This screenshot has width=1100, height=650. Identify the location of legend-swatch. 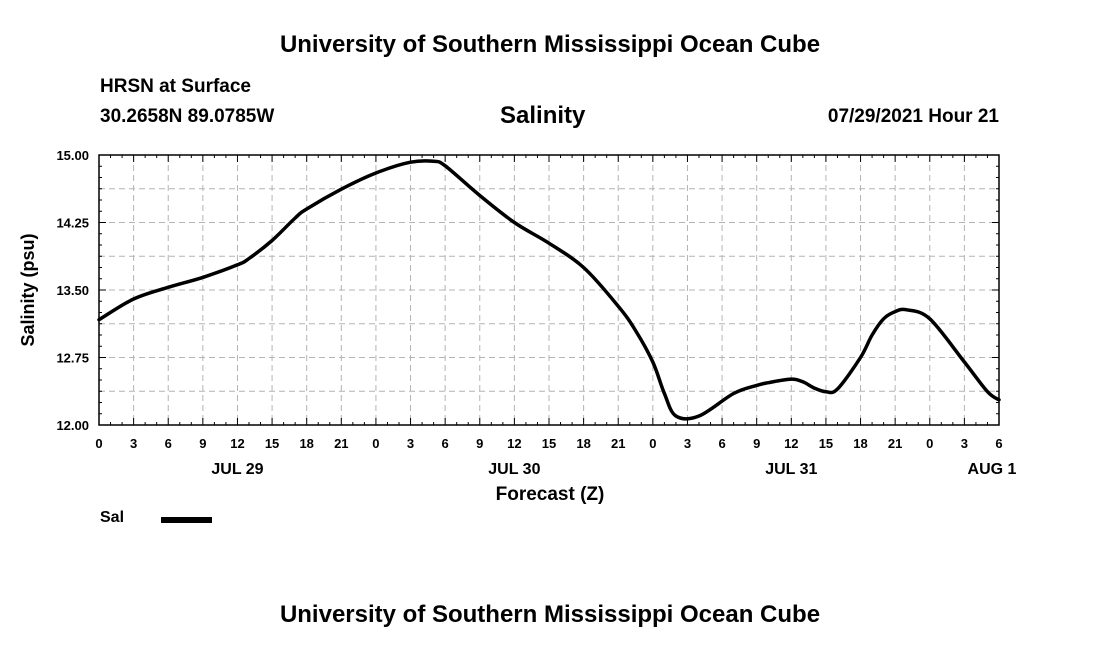
(186, 520).